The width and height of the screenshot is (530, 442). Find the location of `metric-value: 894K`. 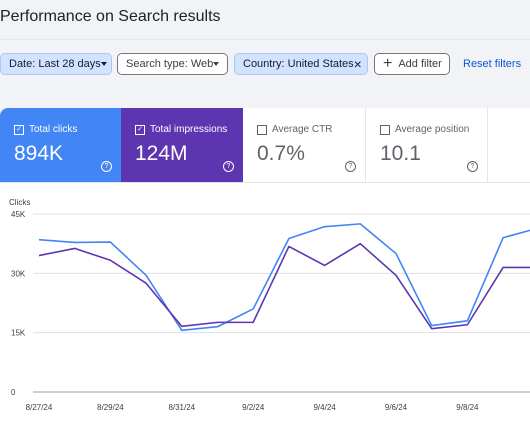

metric-value: 894K is located at coordinates (39, 153).